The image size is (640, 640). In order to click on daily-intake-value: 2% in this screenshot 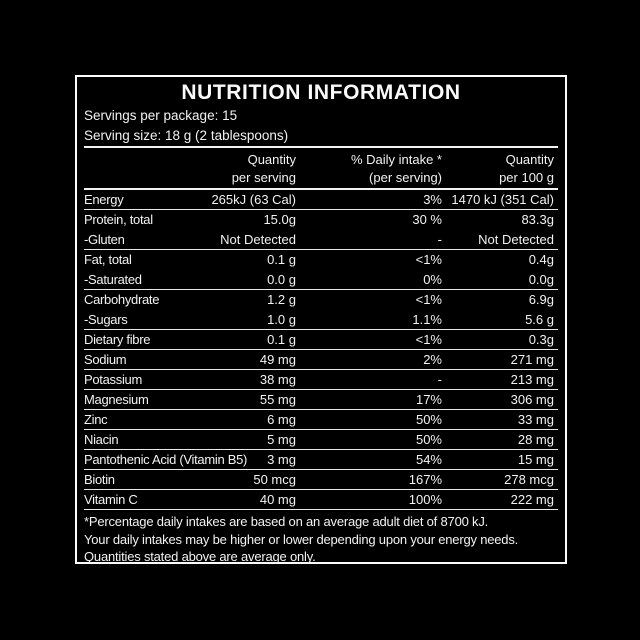, I will do `click(432, 359)`.